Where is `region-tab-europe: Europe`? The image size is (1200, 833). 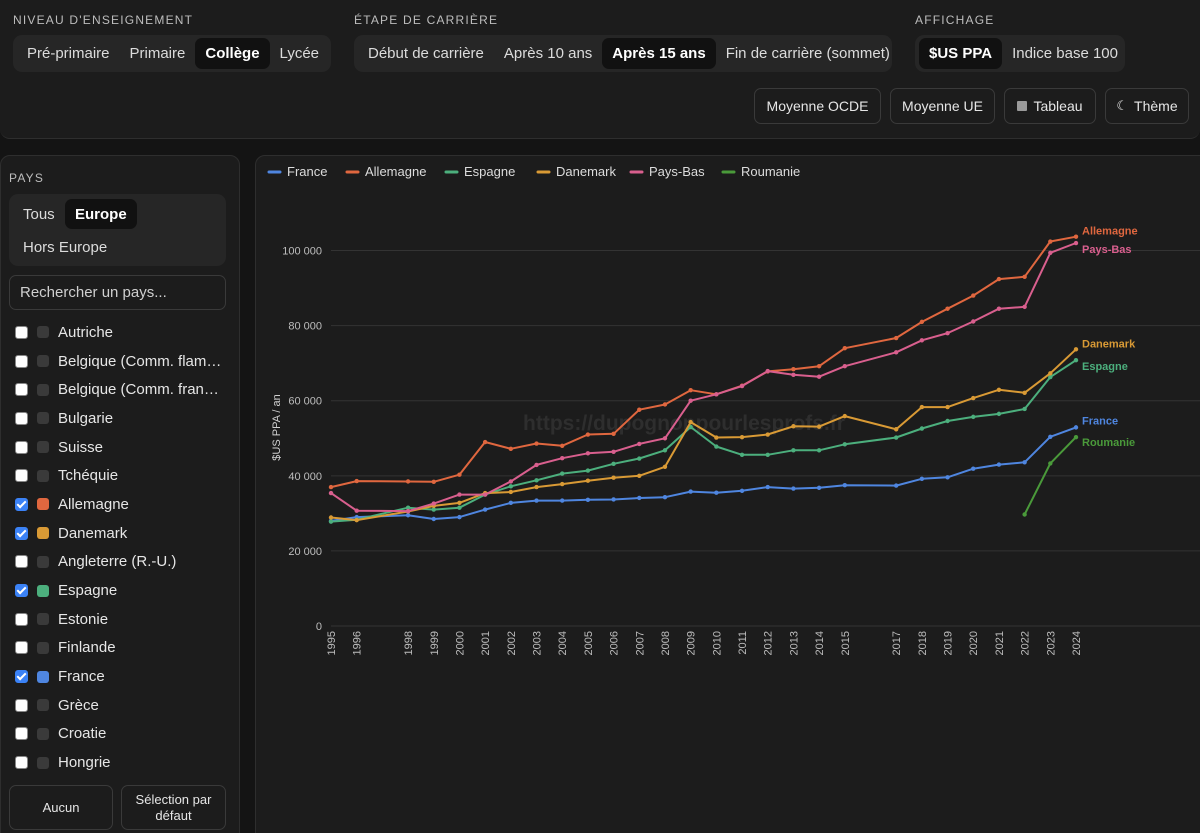 region-tab-europe: Europe is located at coordinates (101, 214).